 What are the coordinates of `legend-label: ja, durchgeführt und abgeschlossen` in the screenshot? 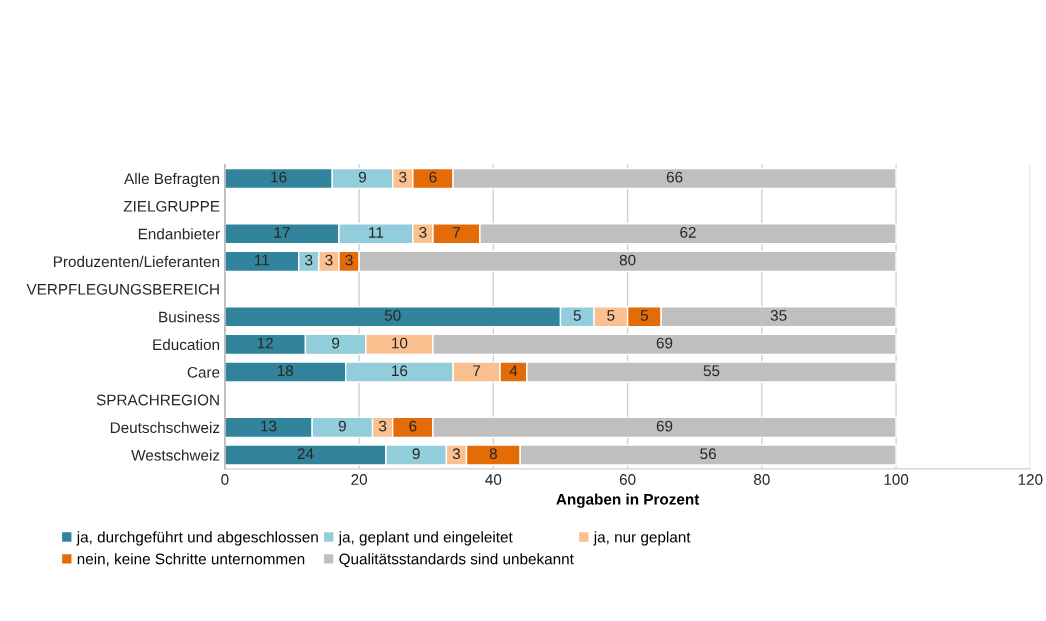 It's located at (197, 538).